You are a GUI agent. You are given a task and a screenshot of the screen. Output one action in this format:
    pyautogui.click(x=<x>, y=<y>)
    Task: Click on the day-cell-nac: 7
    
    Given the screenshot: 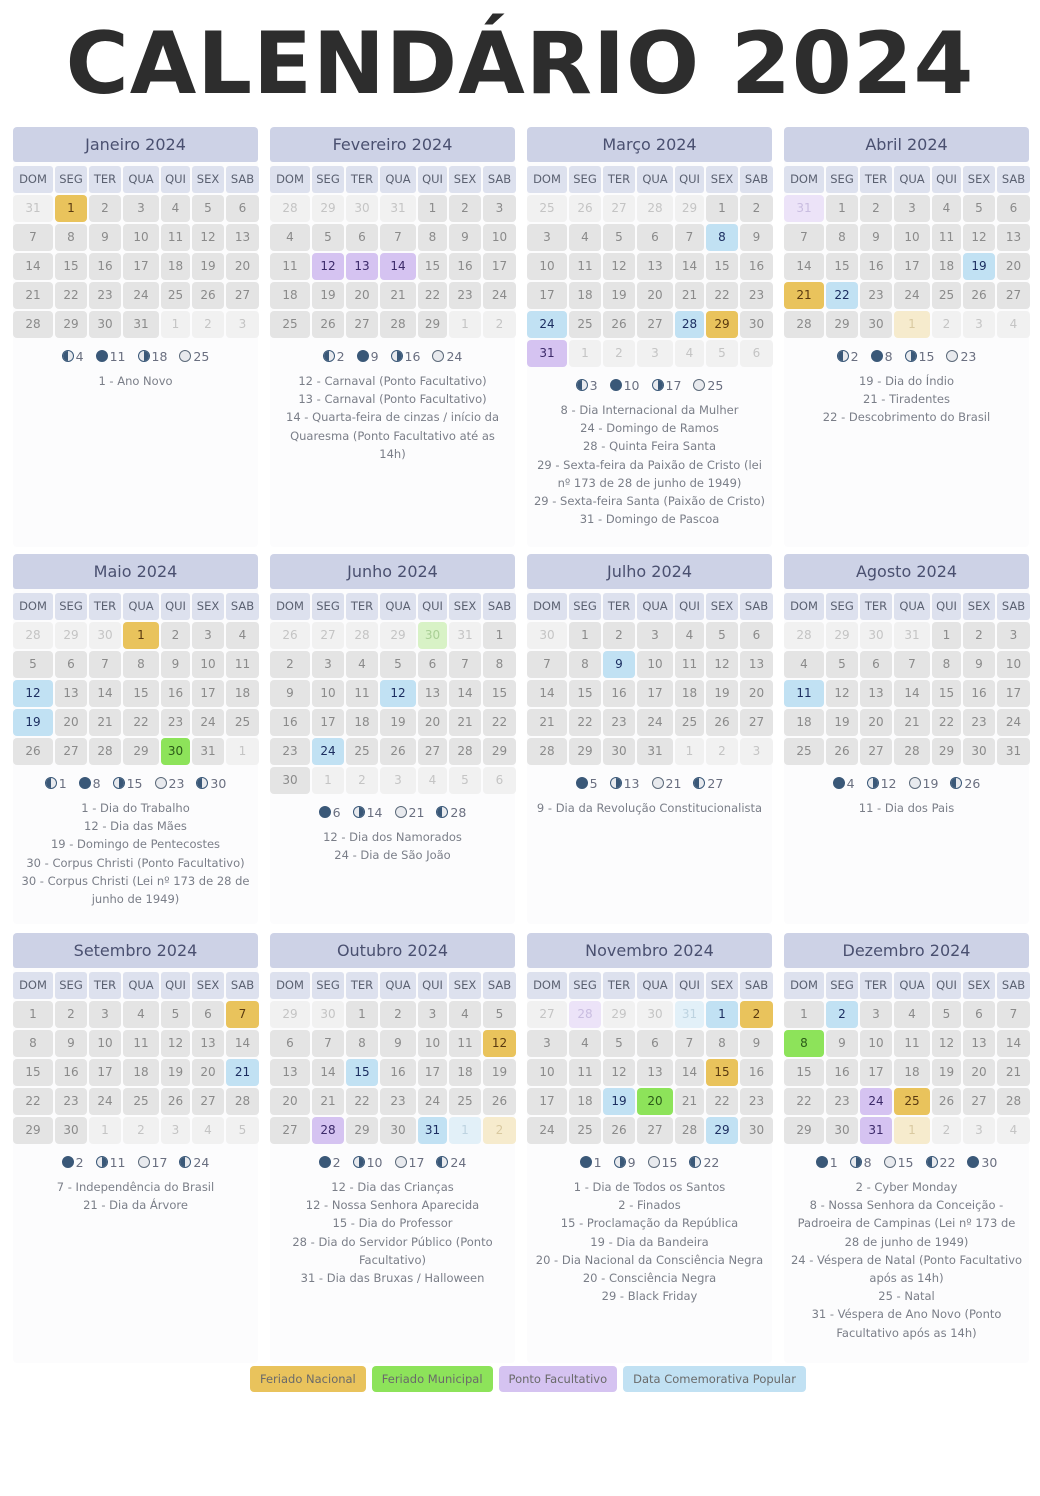 What is the action you would take?
    pyautogui.click(x=242, y=1014)
    